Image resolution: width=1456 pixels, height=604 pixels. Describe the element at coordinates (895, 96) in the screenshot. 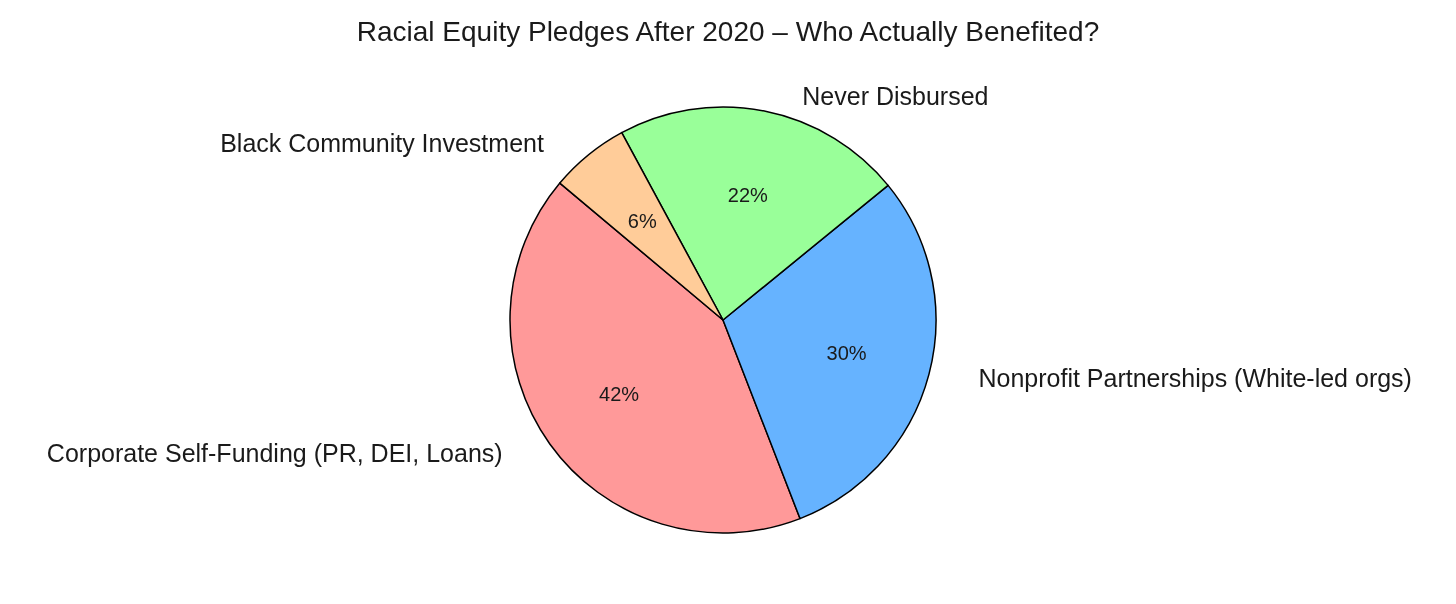

I see `slice-label: Never Disbursed` at that location.